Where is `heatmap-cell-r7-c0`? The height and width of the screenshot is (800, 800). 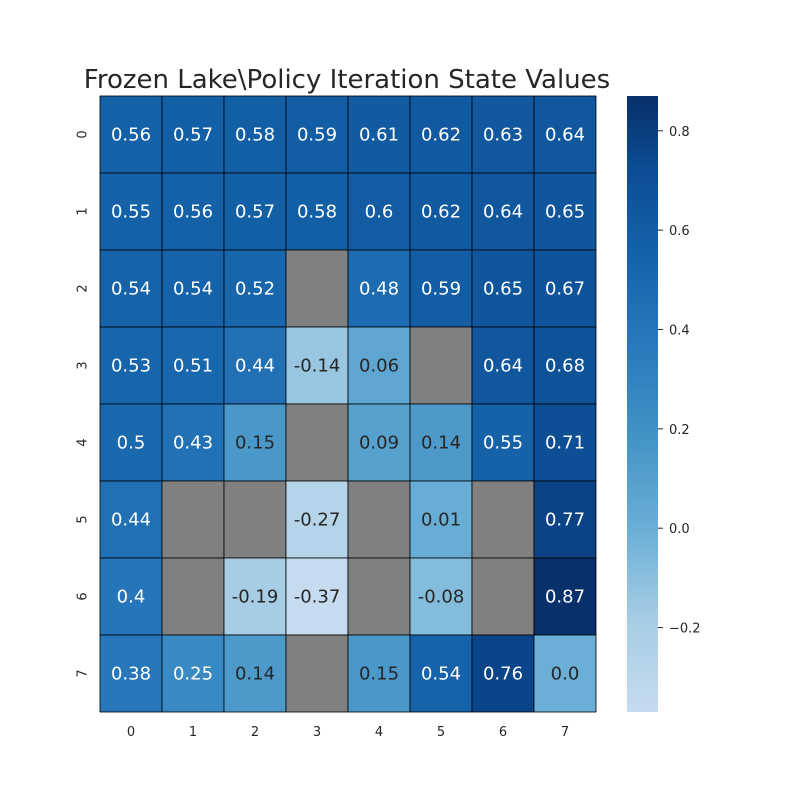 heatmap-cell-r7-c0 is located at coordinates (131, 673).